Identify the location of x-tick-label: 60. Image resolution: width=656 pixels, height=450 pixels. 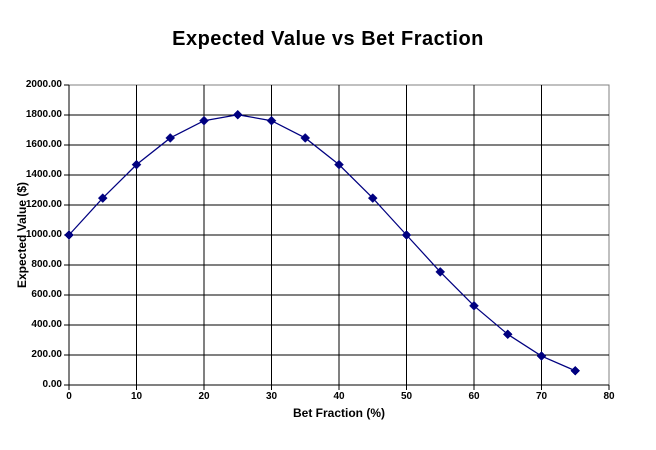
(474, 396).